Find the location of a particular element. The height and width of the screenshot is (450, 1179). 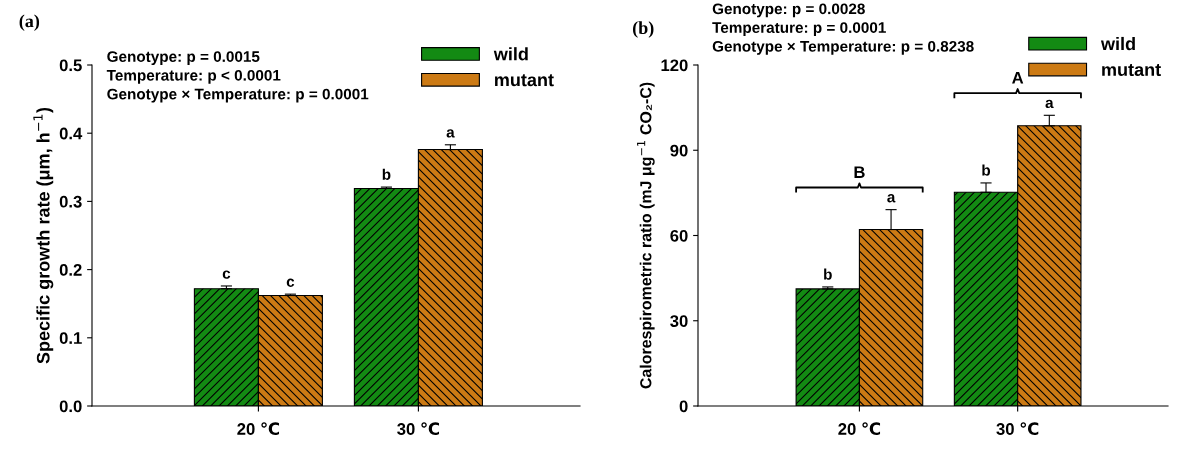

text: Genotype × Temperature: p = 0.8238 is located at coordinates (843, 47).